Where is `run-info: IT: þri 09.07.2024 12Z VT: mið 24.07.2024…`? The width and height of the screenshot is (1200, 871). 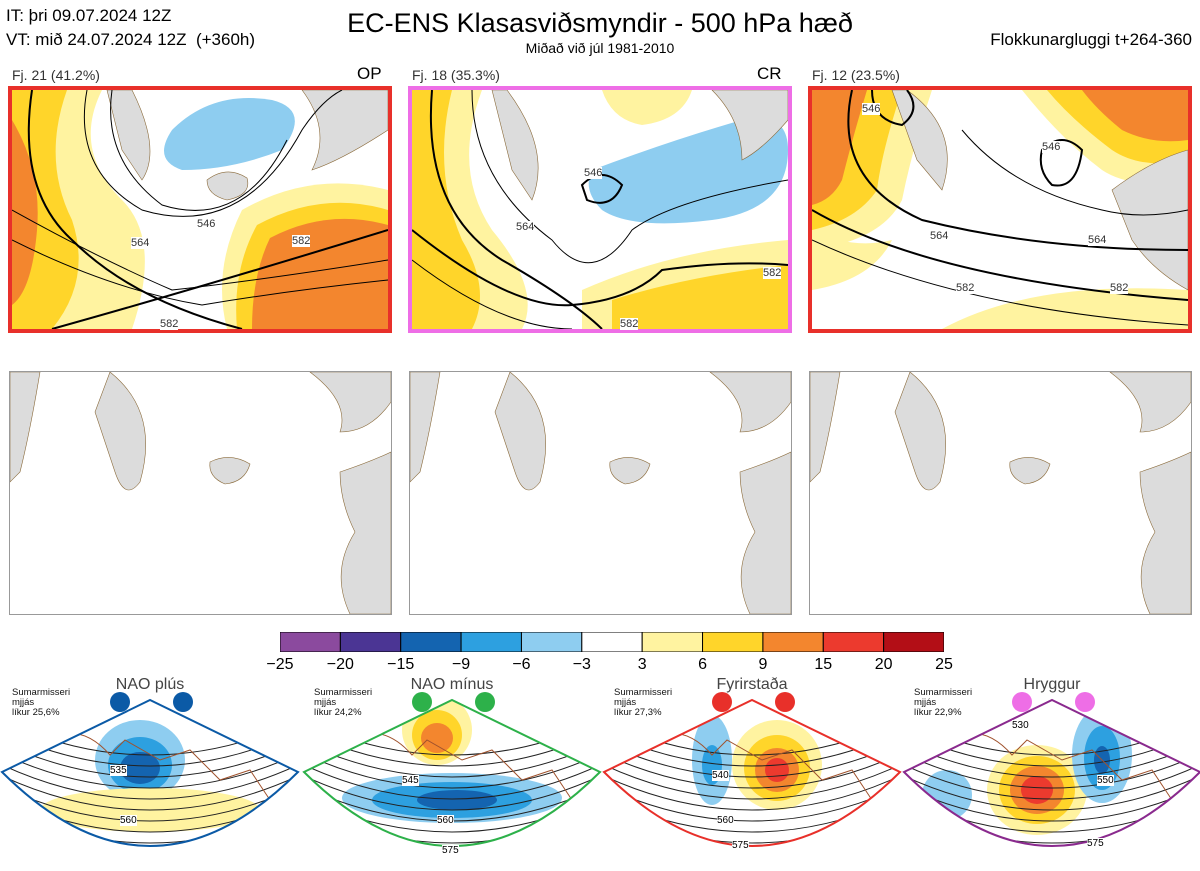 run-info: IT: þri 09.07.2024 12Z VT: mið 24.07.2024… is located at coordinates (130, 28).